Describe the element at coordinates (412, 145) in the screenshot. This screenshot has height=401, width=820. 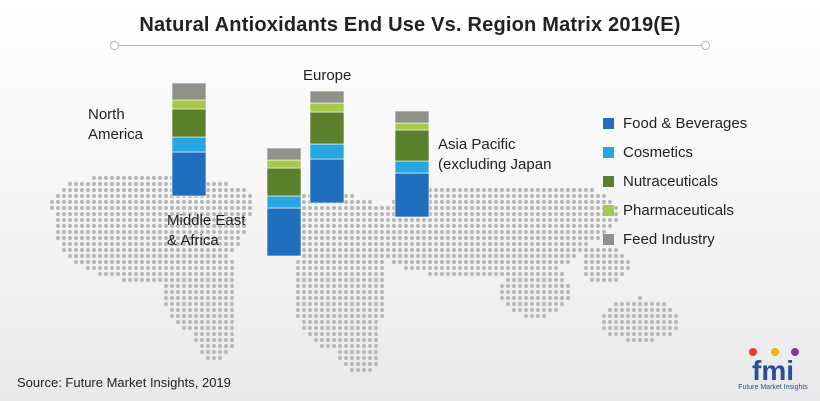
I see `bar-asia-pacific-excluding-japan-nutraceuticals` at that location.